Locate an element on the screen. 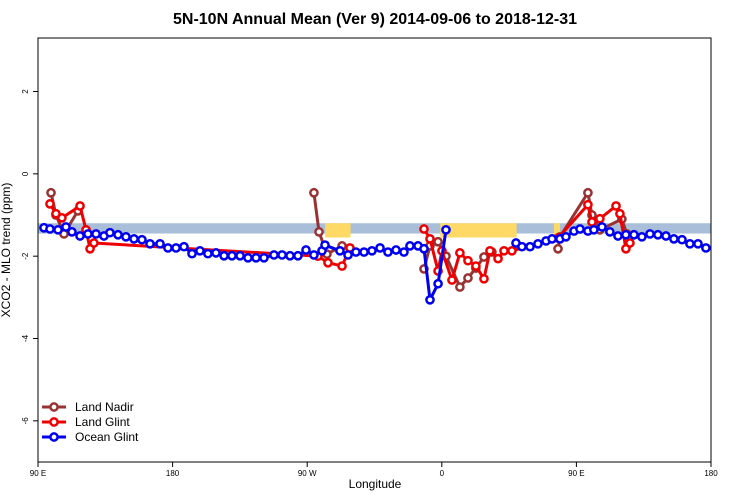  highlight is located at coordinates (338, 230).